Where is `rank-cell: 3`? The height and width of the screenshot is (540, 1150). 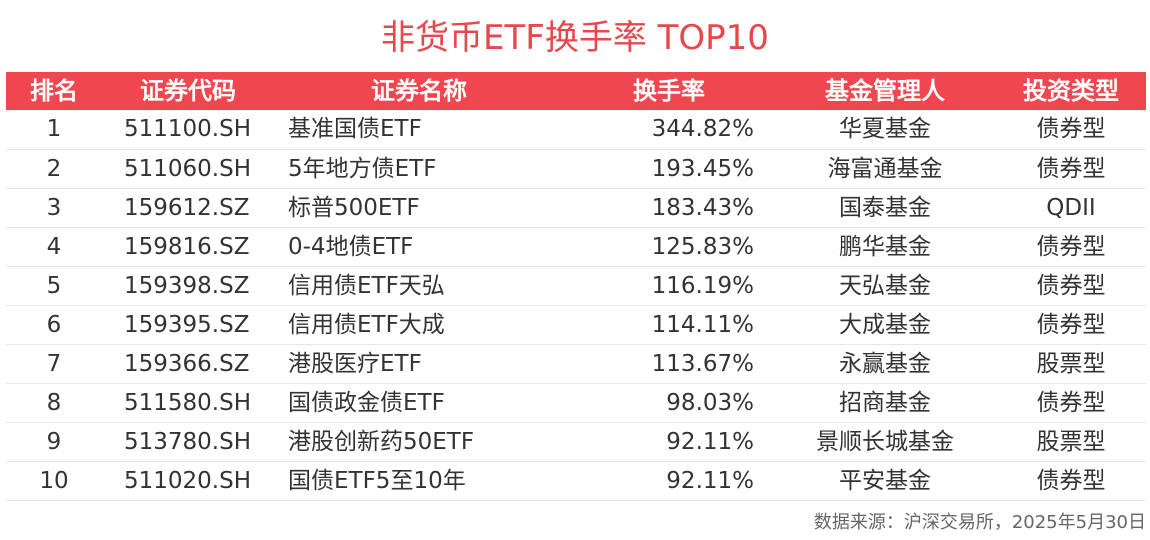 rank-cell: 3 is located at coordinates (54, 208).